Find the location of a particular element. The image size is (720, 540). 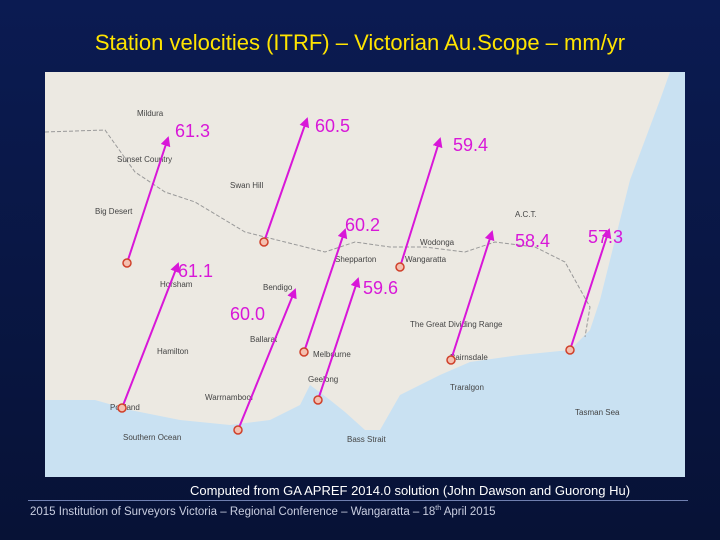

velocity-label: 57.3 is located at coordinates (605, 237).